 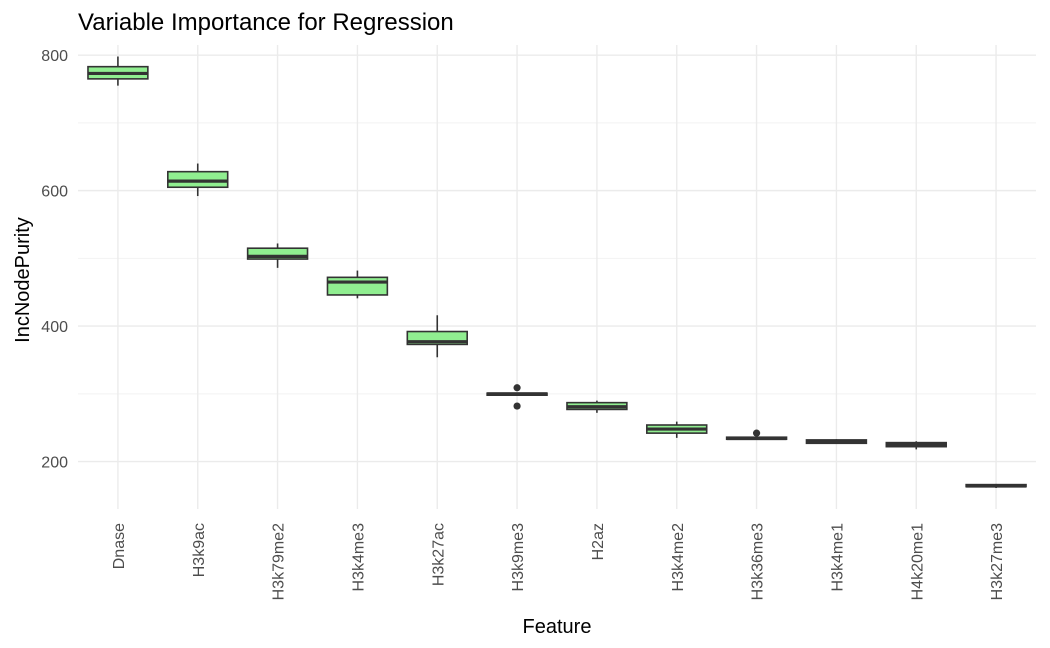 What do you see at coordinates (597, 406) in the screenshot?
I see `box-h2az` at bounding box center [597, 406].